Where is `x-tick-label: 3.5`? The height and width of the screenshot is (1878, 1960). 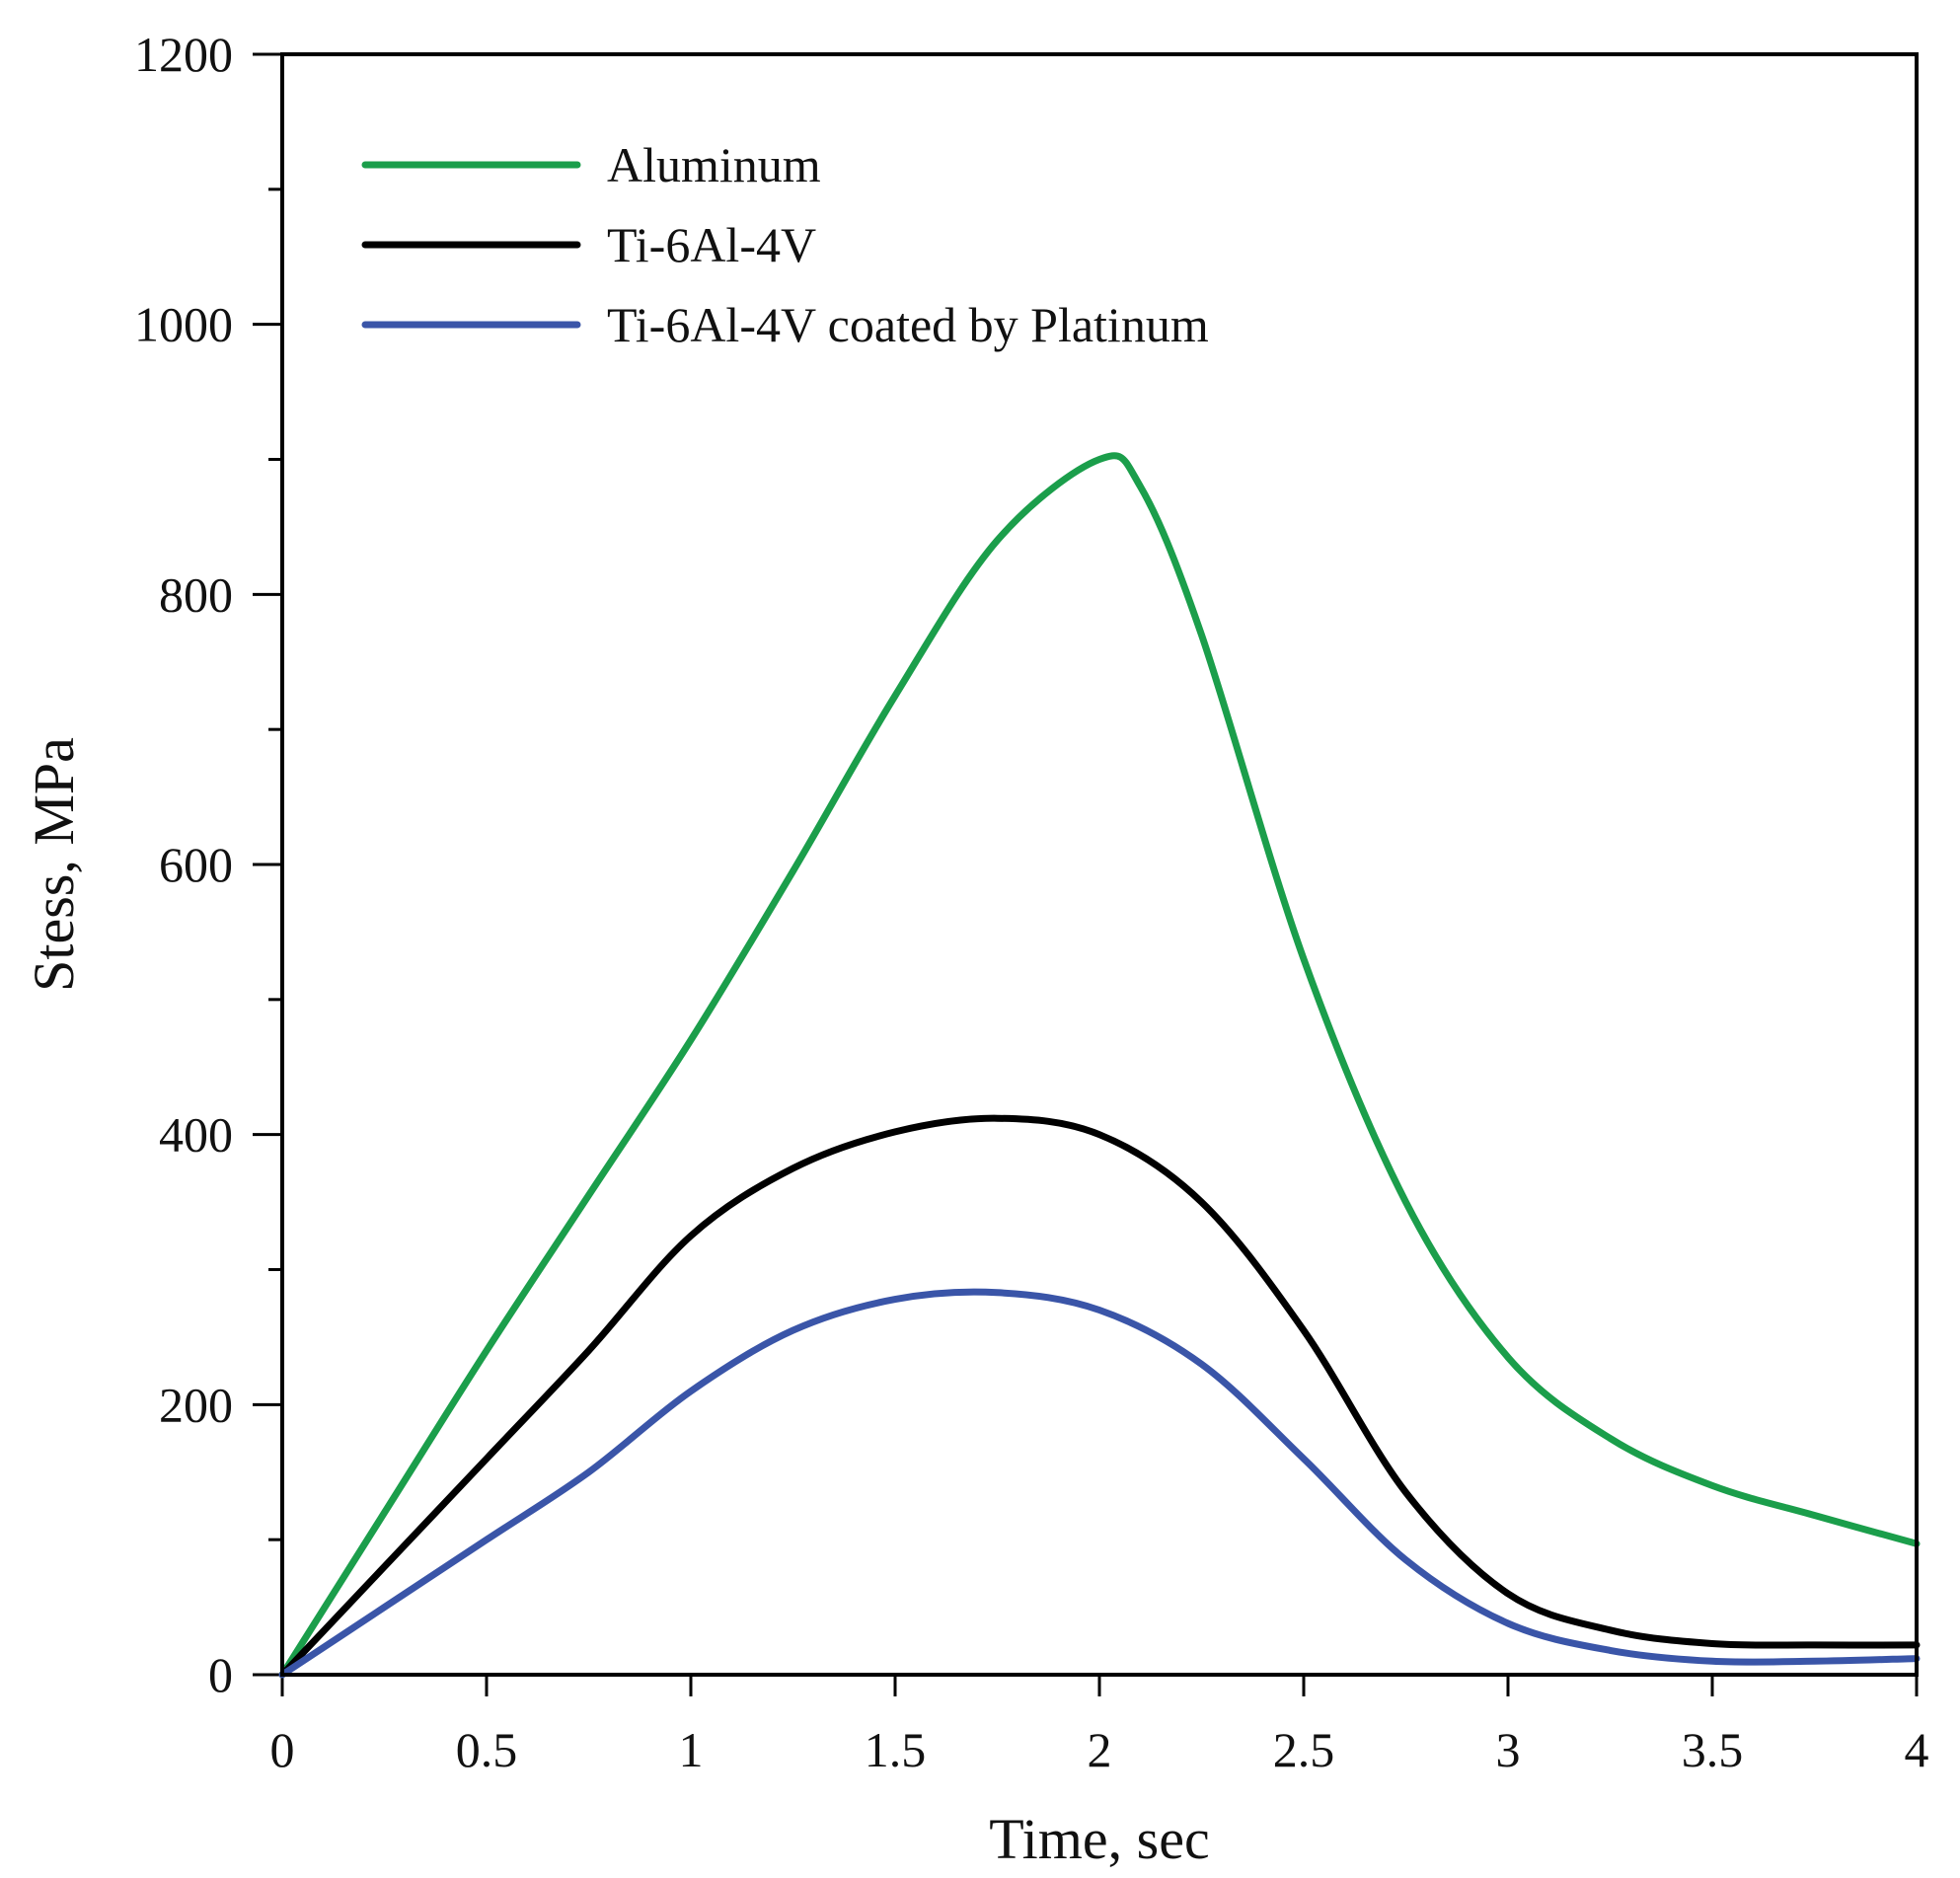
x-tick-label: 3.5 is located at coordinates (1713, 1749).